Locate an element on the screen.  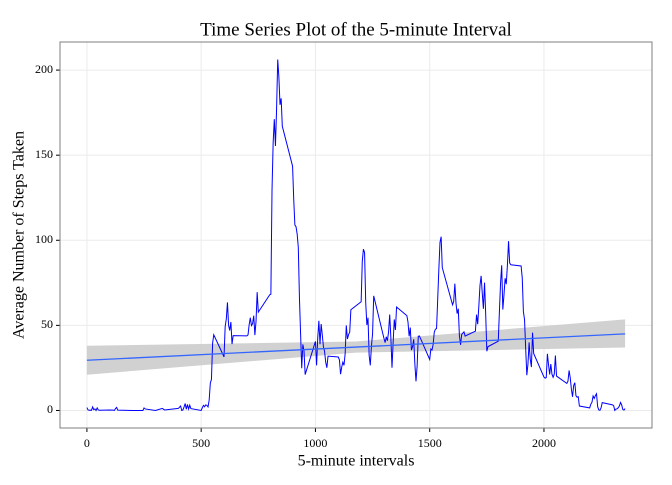
x-tick-label: 500 is located at coordinates (201, 443).